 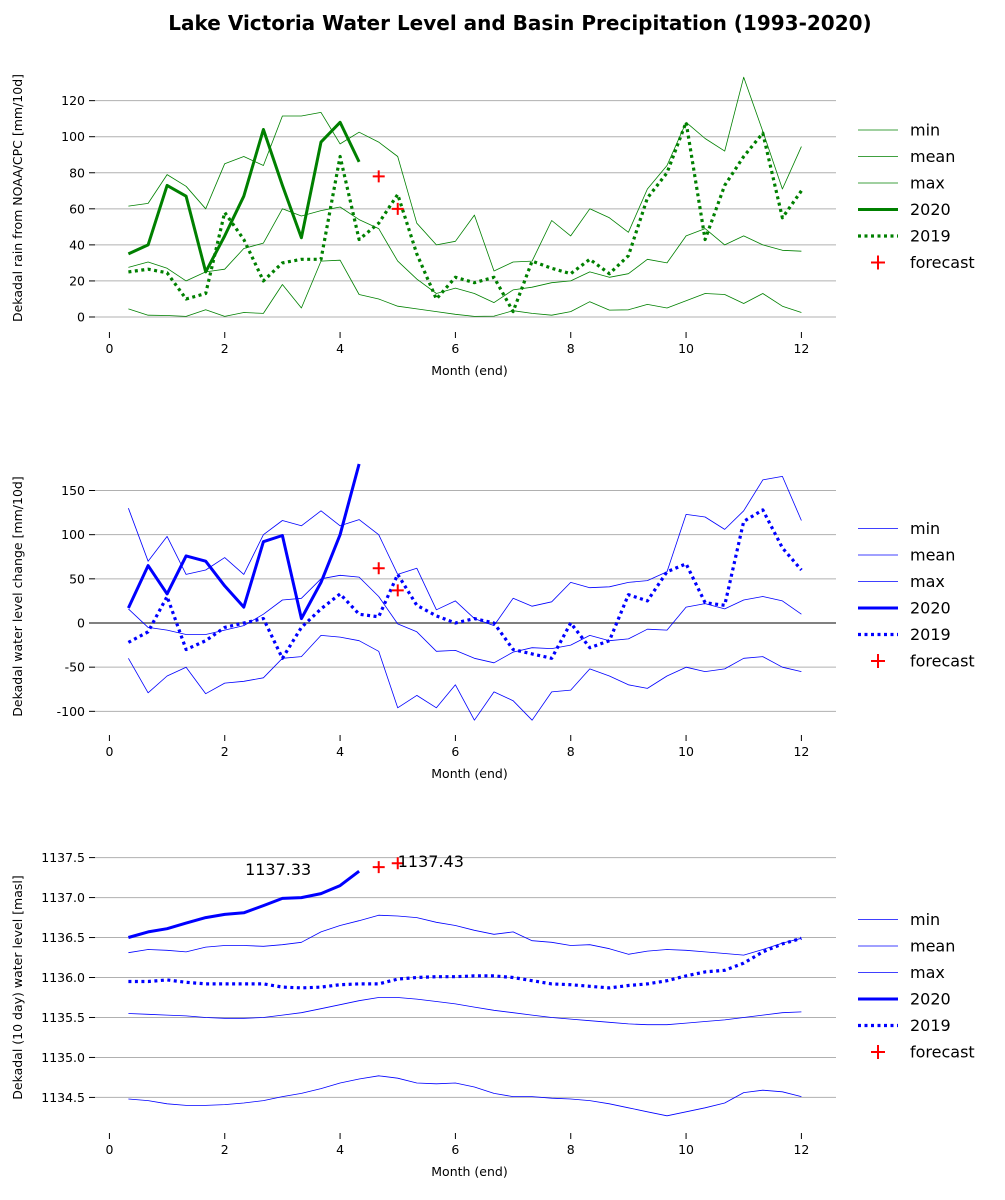 What do you see at coordinates (73, 490) in the screenshot?
I see `y-tick-label: 150` at bounding box center [73, 490].